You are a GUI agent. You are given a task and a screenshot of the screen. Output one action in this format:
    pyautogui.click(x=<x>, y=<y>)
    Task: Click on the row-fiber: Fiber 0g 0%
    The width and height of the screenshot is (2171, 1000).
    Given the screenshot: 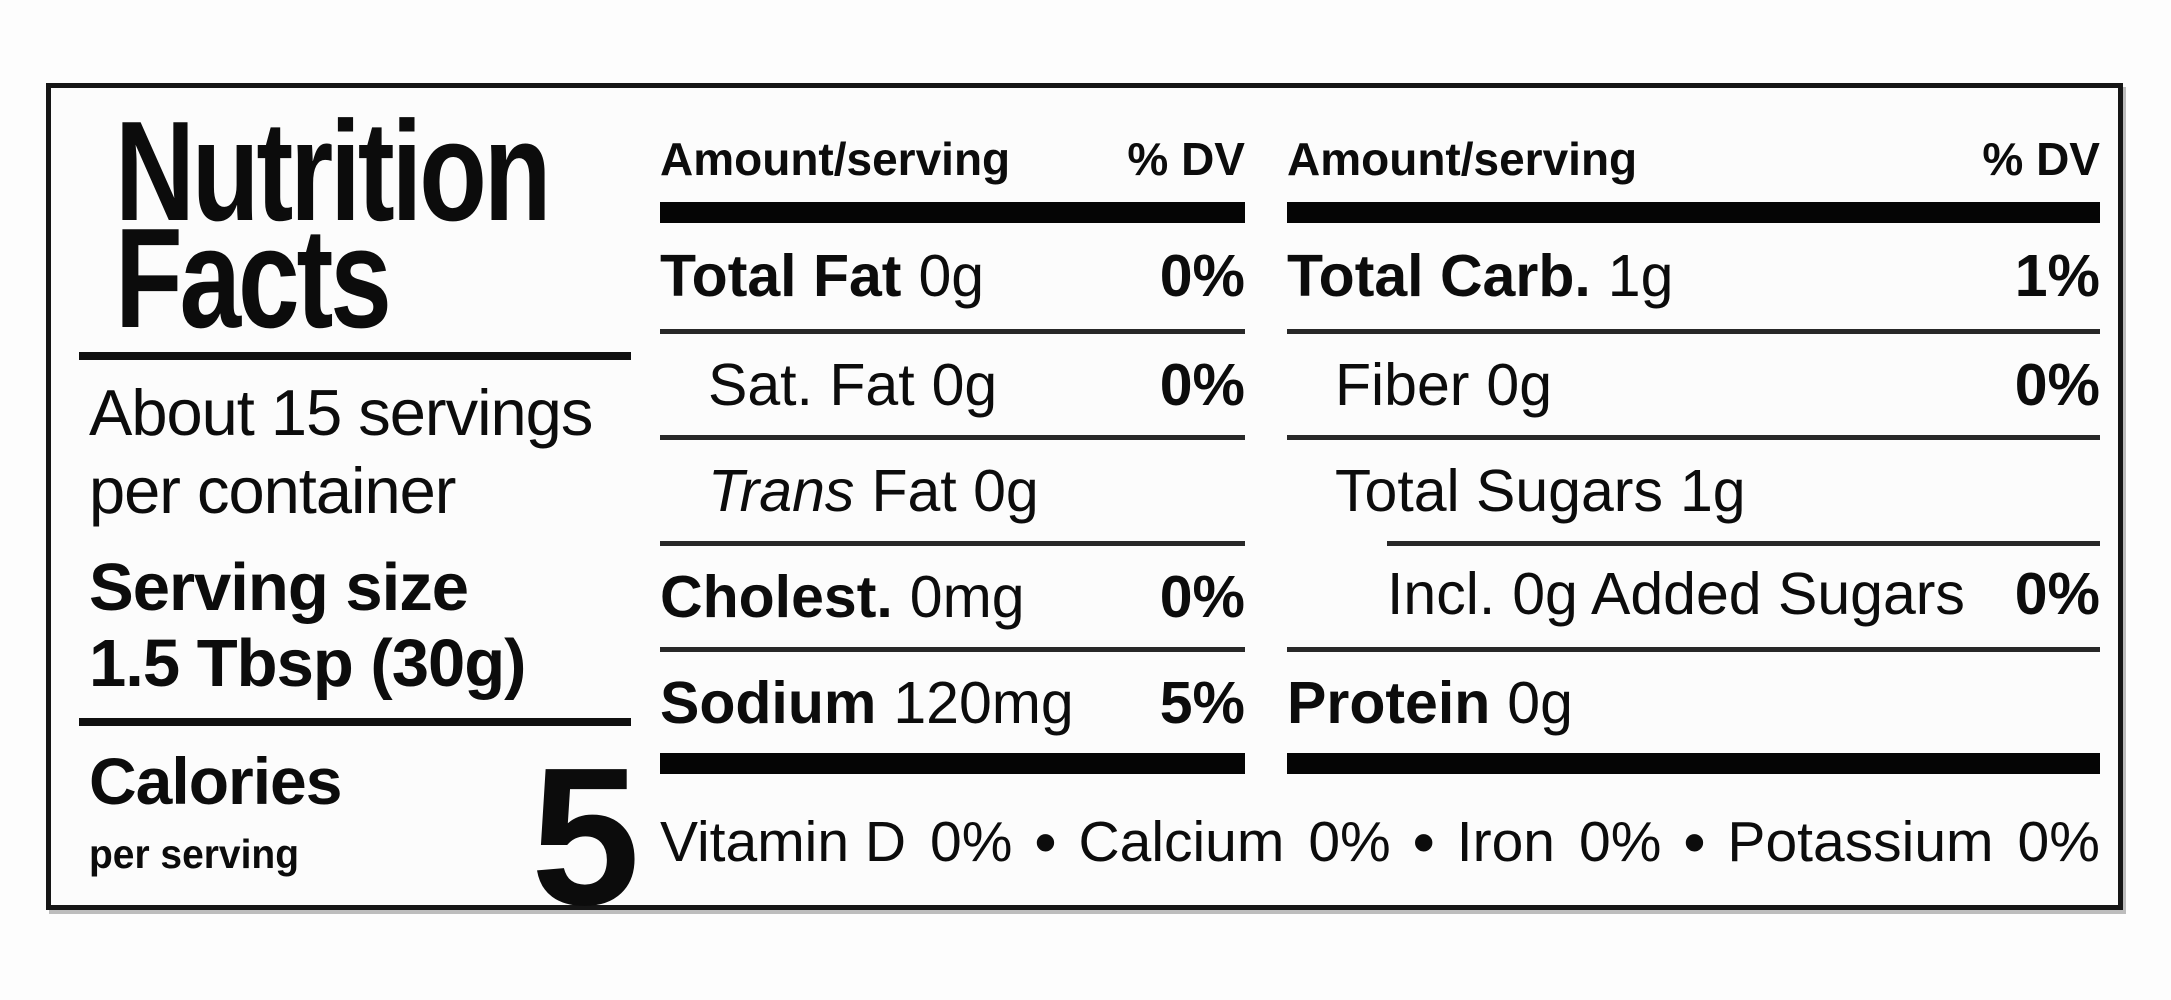 What is the action you would take?
    pyautogui.click(x=1693, y=382)
    